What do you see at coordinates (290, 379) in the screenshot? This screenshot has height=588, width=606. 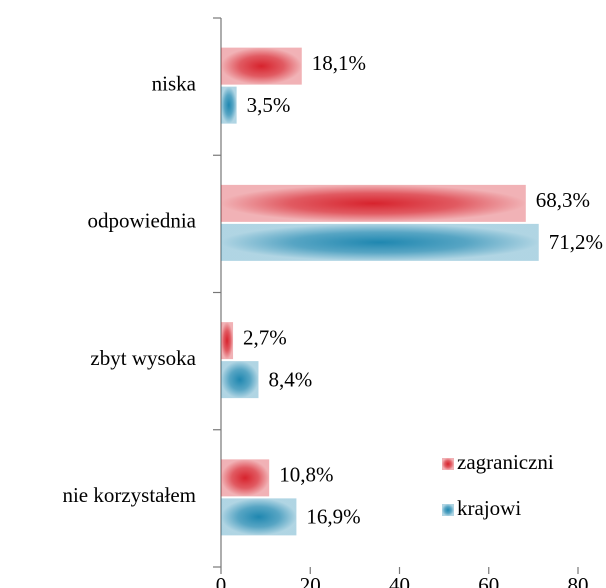 I see `value-label: 8,4%` at bounding box center [290, 379].